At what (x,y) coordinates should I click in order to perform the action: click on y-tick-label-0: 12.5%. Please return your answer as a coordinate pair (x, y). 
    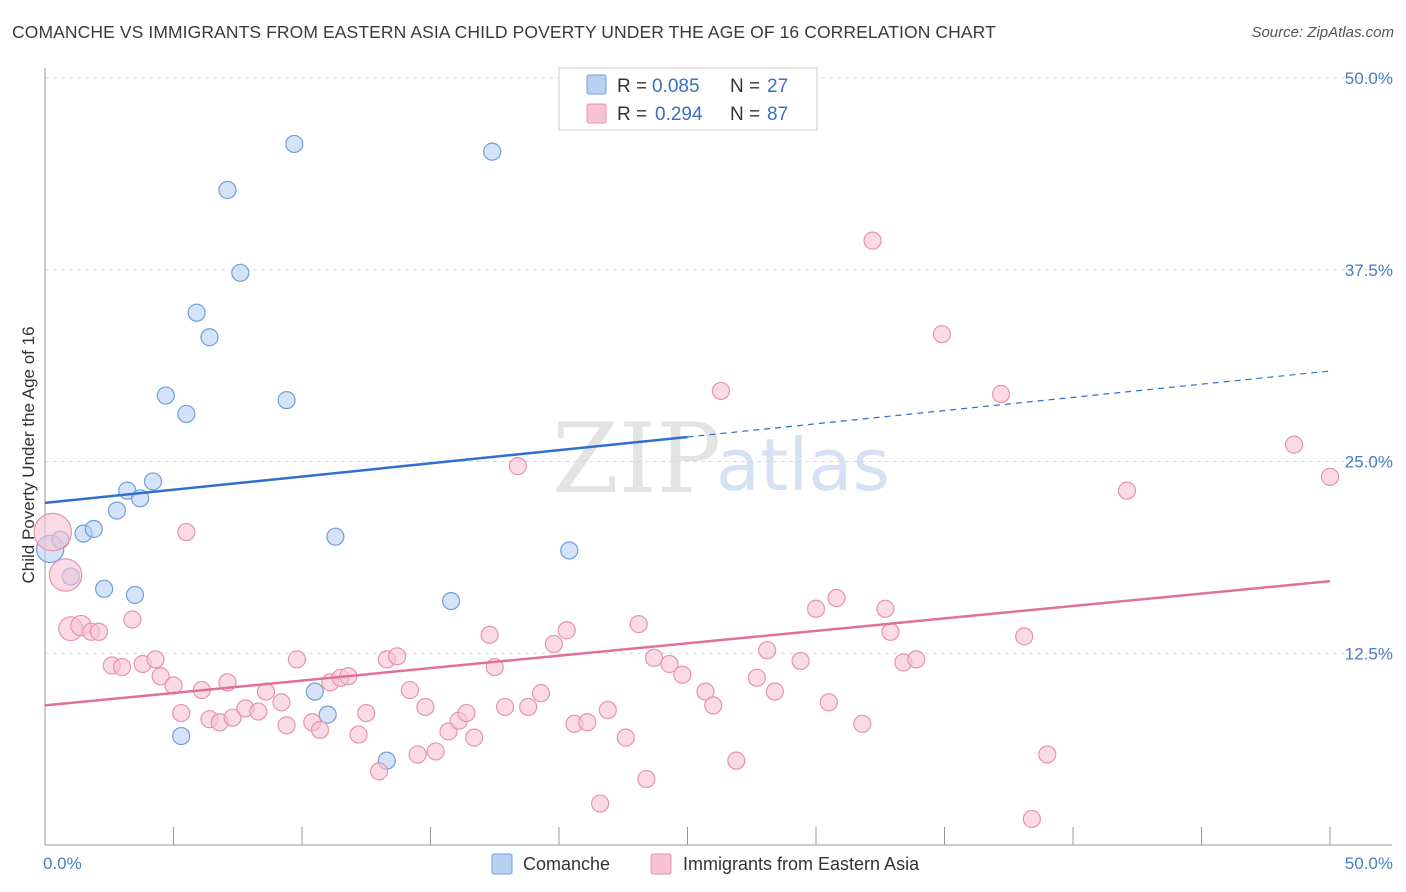
    Looking at the image, I should click on (1369, 653).